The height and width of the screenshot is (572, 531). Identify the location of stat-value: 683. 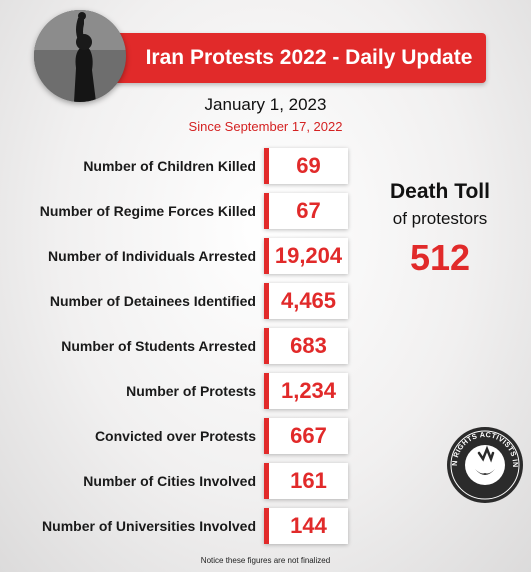
(306, 346).